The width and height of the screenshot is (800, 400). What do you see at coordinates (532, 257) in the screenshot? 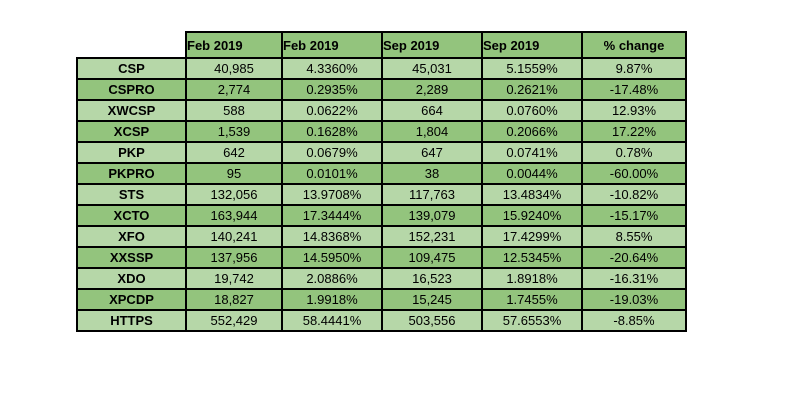
I see `cell-sep-share: 12.5345%` at bounding box center [532, 257].